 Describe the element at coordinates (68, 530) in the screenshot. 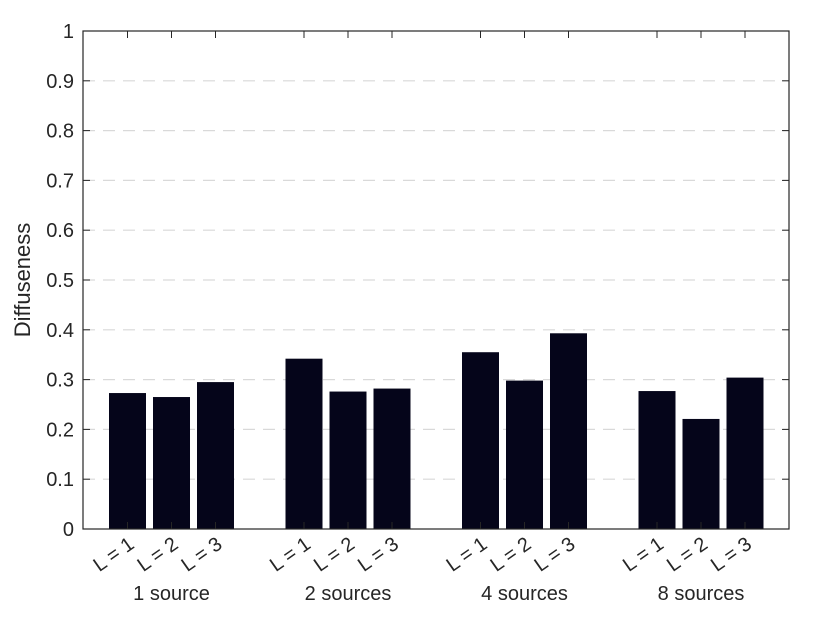

I see `y-tick-label: 0` at that location.